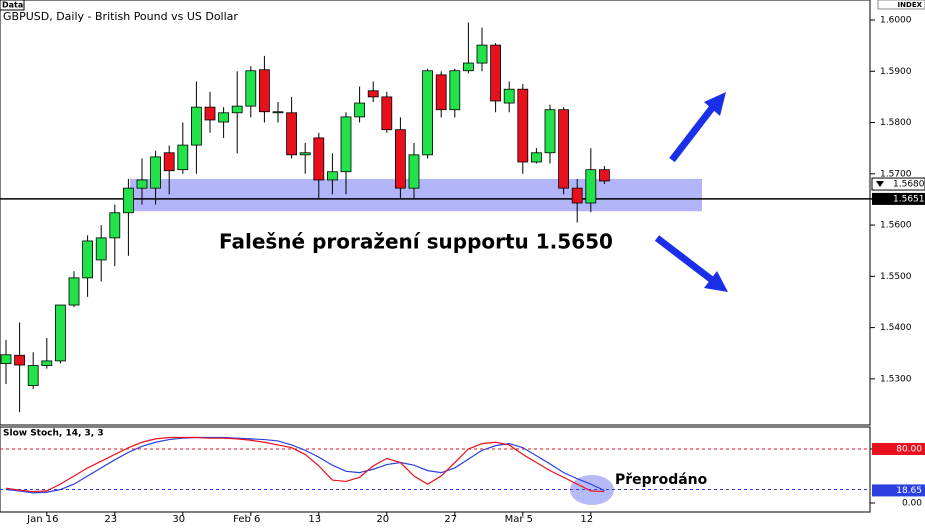 This screenshot has width=925, height=529. Describe the element at coordinates (909, 450) in the screenshot. I see `y-tick-label: 80.00` at that location.